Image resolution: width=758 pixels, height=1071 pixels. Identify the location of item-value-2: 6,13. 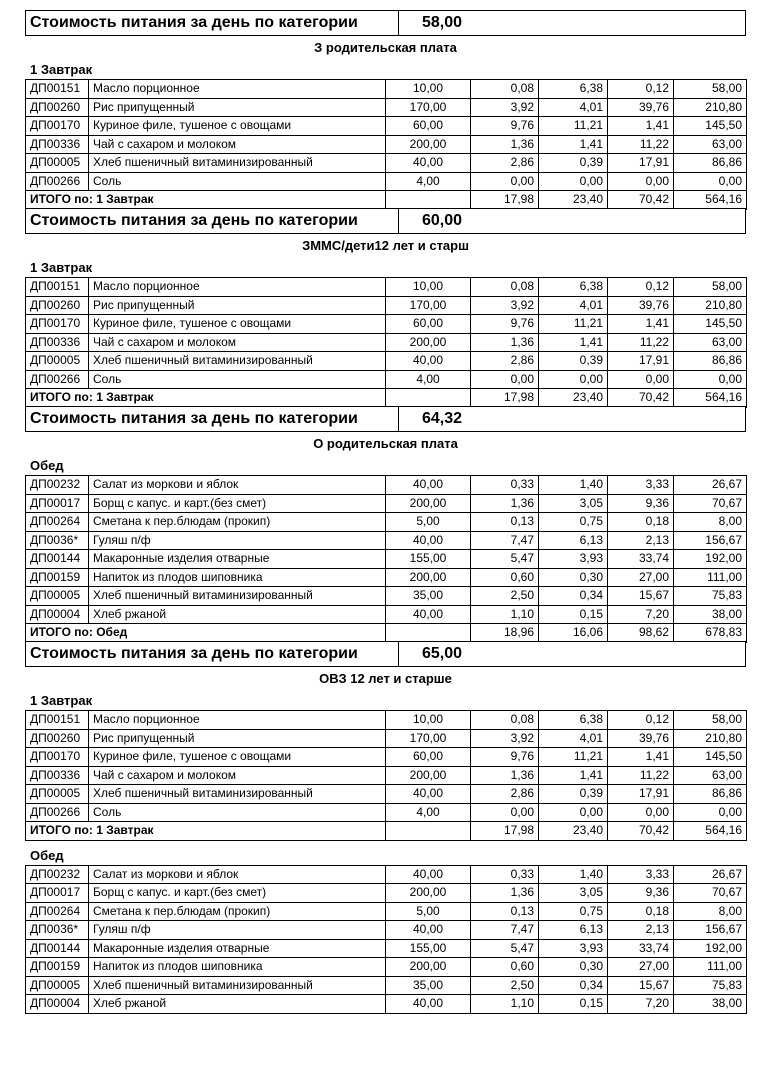
(573, 540).